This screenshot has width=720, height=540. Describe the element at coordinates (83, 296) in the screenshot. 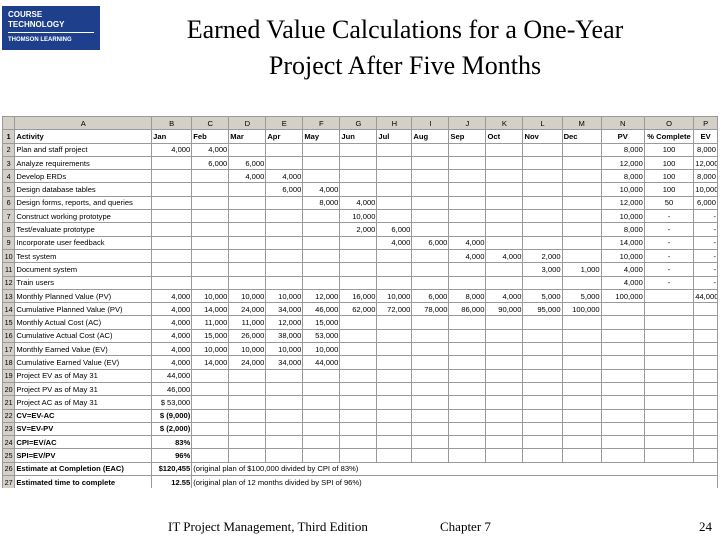

I see `activity-cell: Monthly Planned Value (PV)` at that location.